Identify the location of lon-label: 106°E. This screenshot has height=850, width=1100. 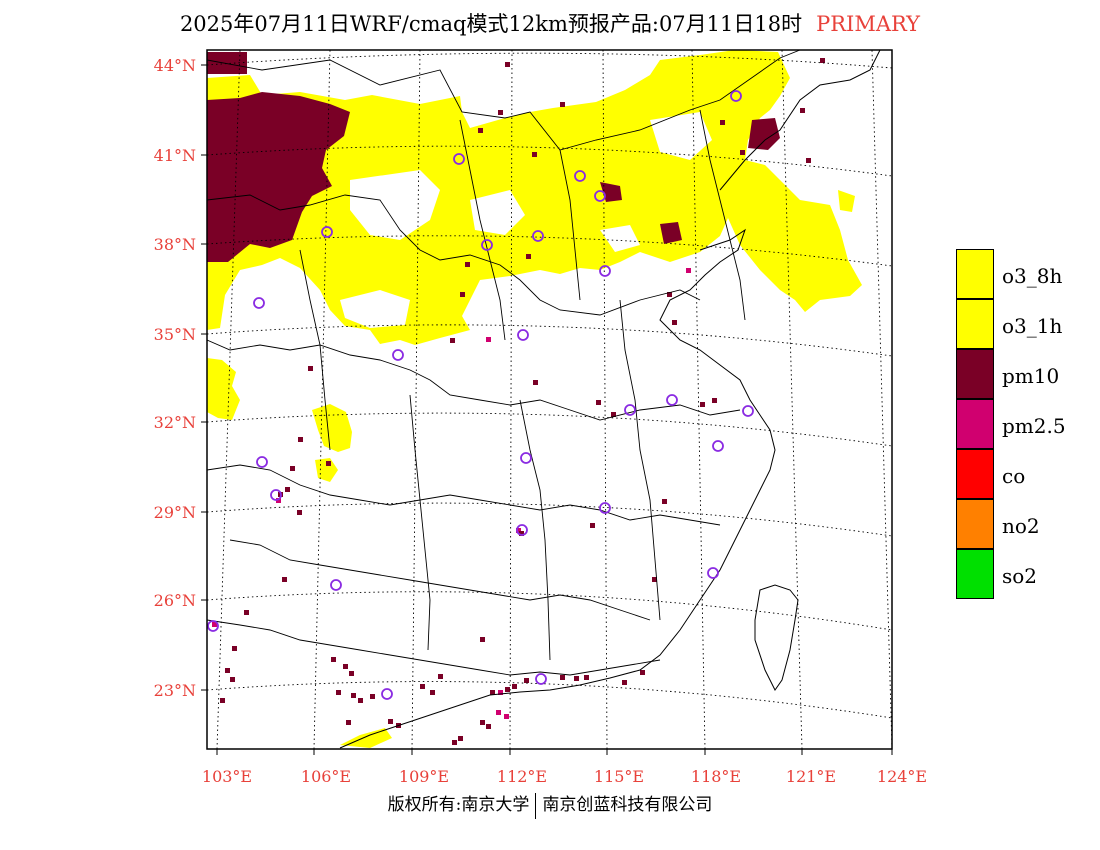
(326, 776).